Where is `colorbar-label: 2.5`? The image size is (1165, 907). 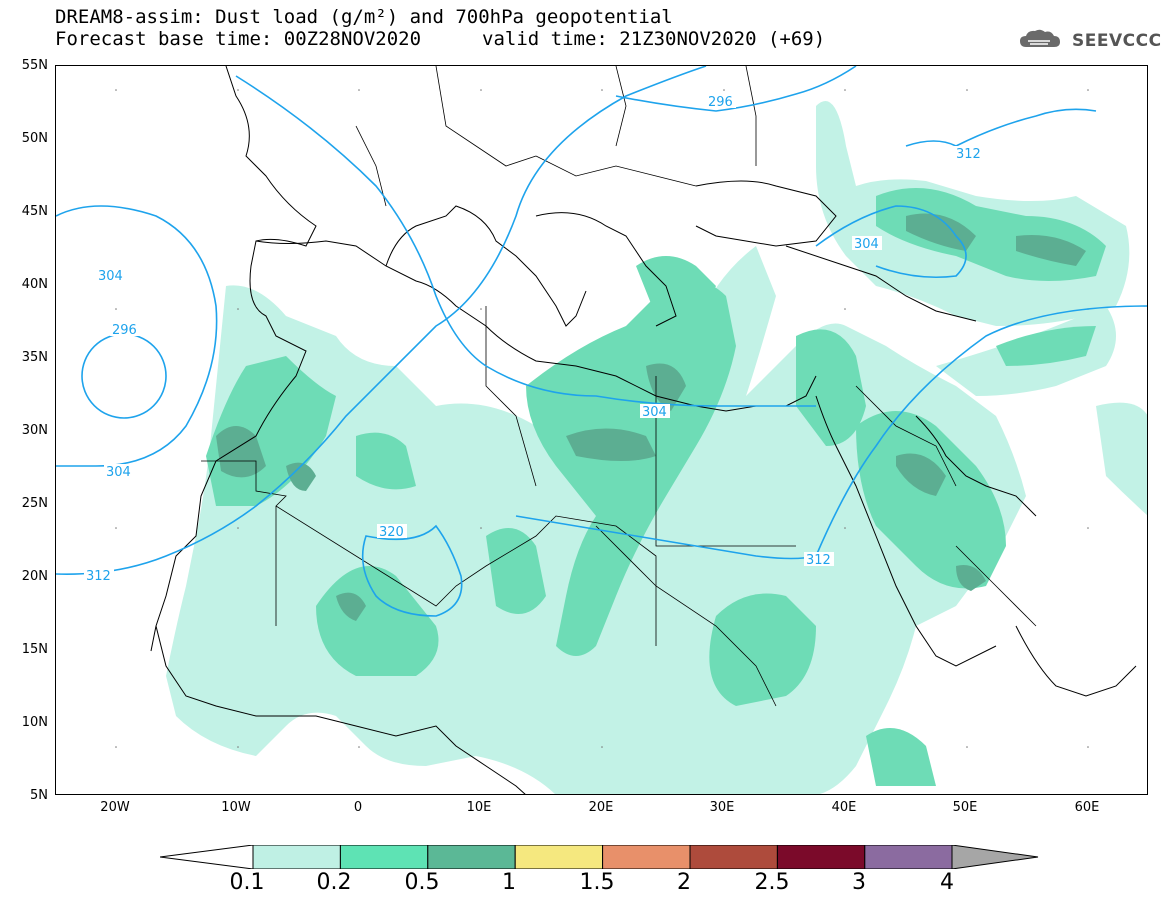 colorbar-label: 2.5 is located at coordinates (772, 882).